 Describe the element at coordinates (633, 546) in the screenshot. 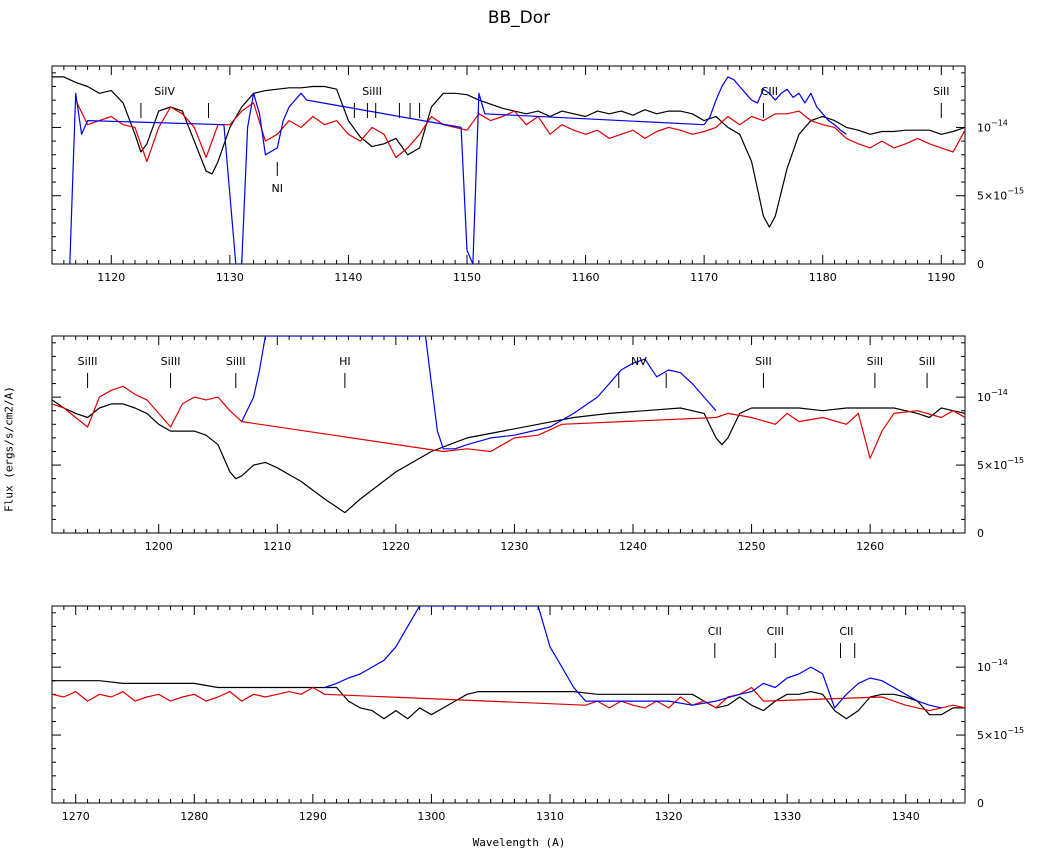

I see `x-tick-label: 1240` at that location.